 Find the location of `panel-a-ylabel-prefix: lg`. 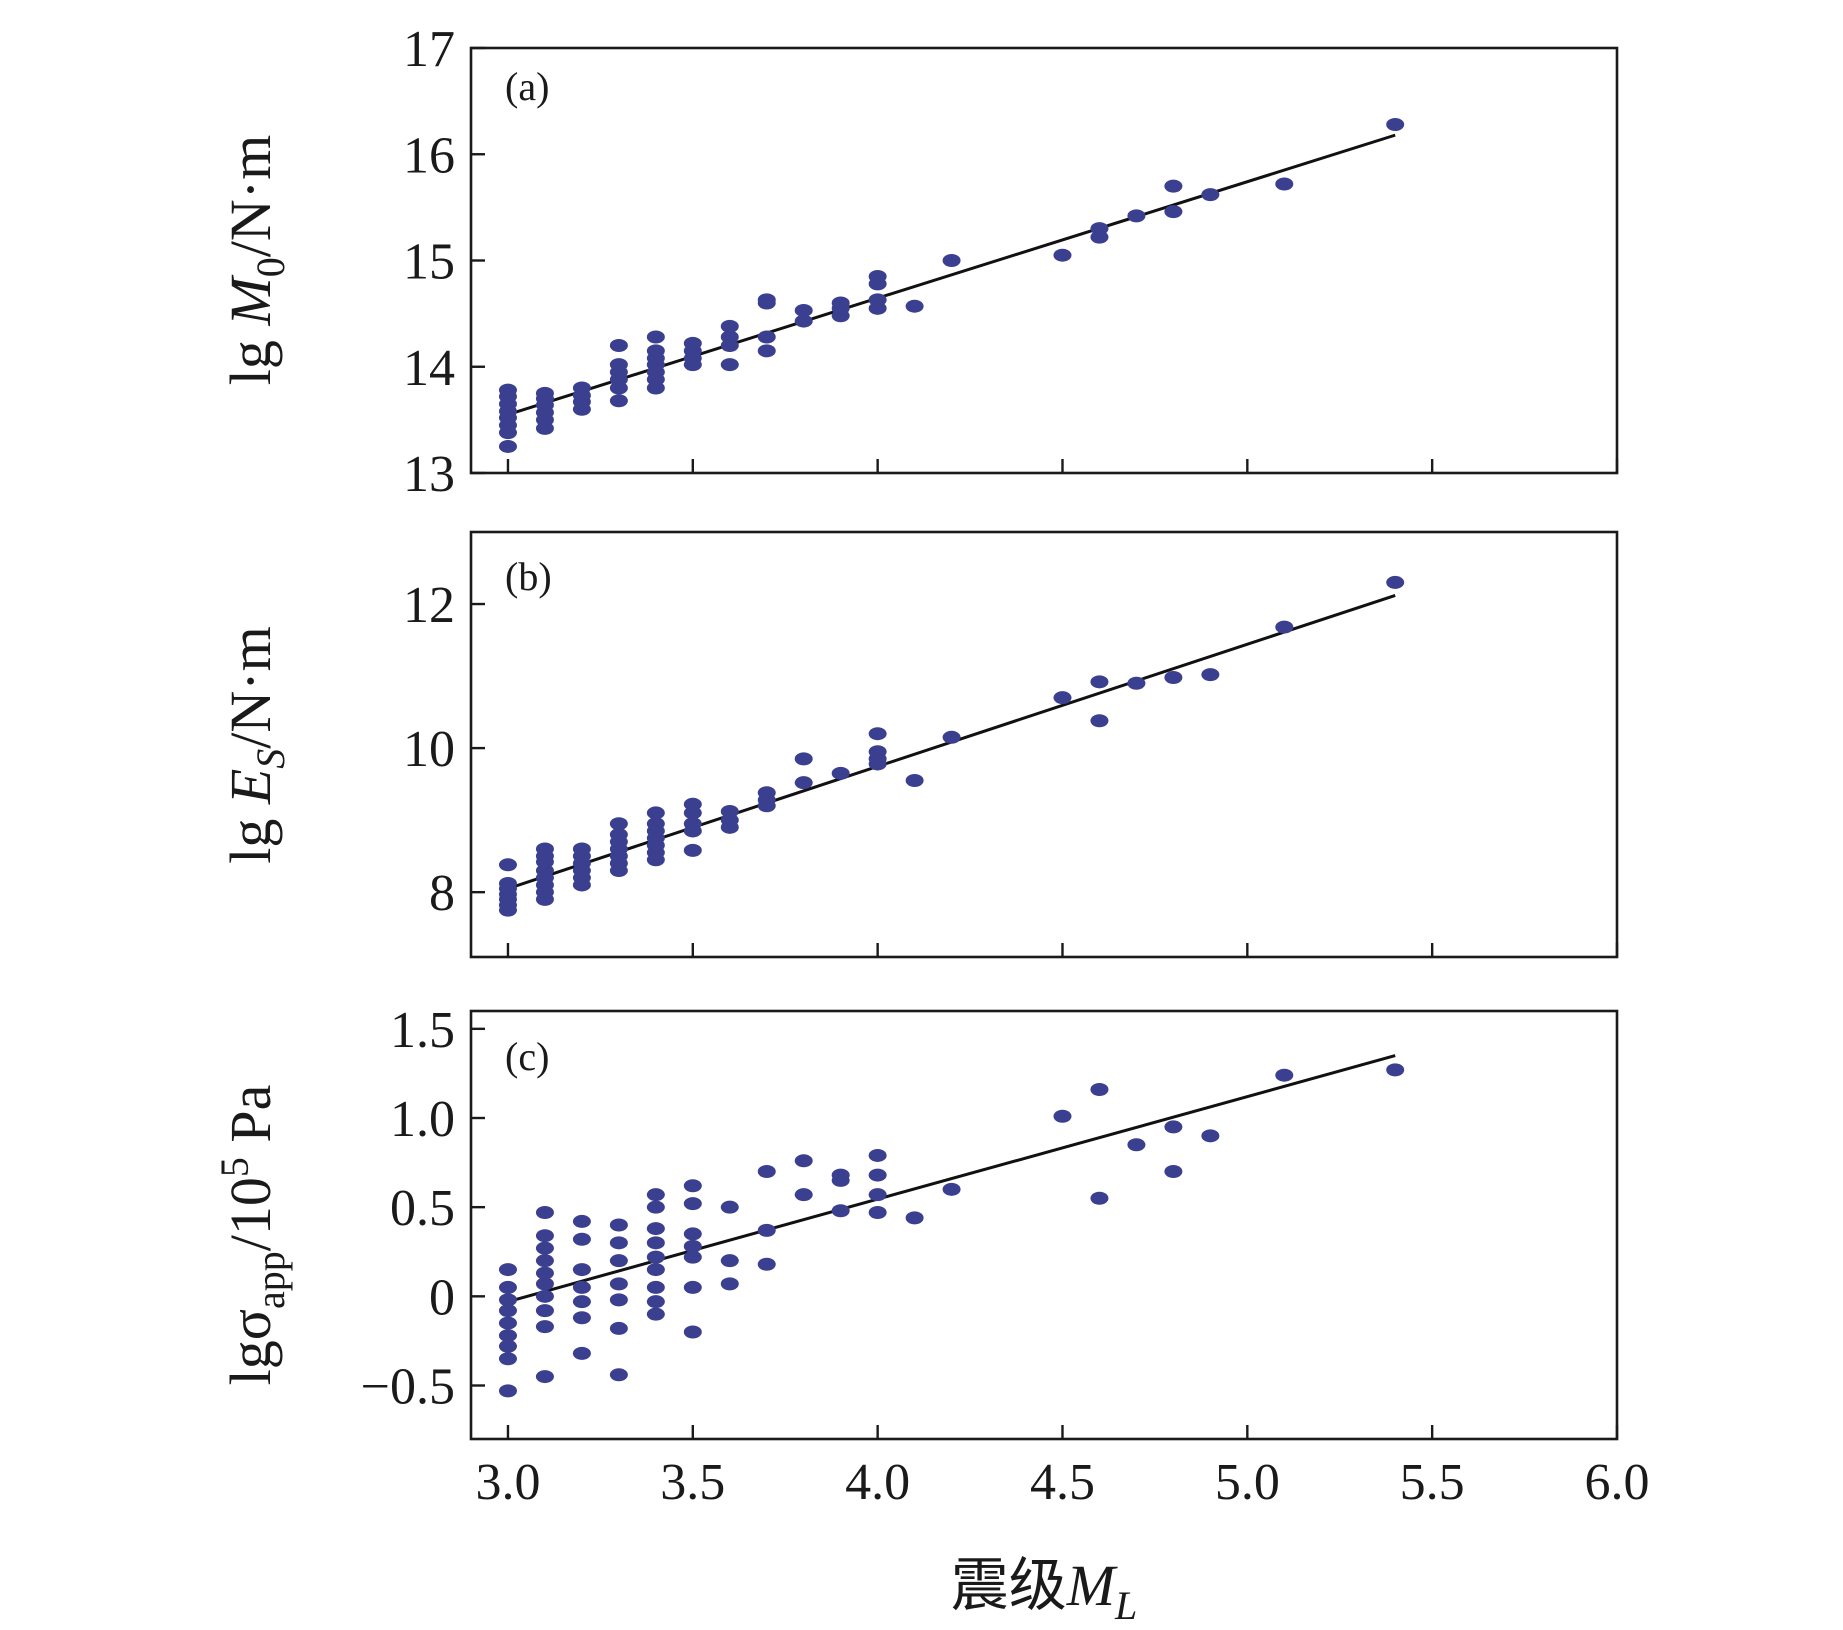

panel-a-ylabel-prefix: lg is located at coordinates (250, 356).